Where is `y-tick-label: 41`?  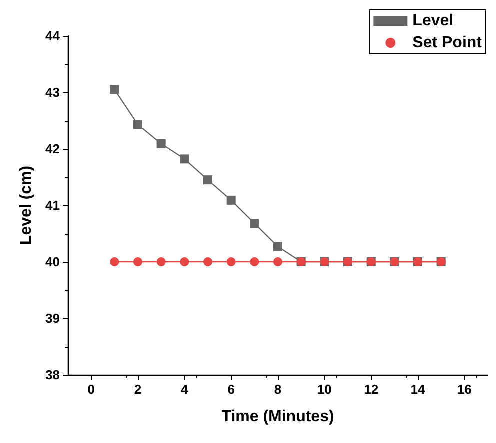 y-tick-label: 41 is located at coordinates (53, 205).